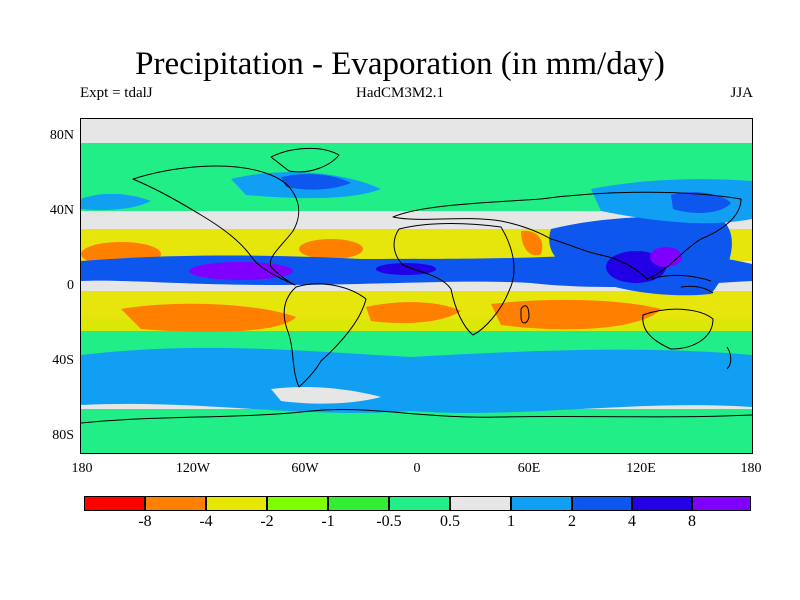 The image size is (800, 600). What do you see at coordinates (389, 521) in the screenshot?
I see `colorbar-label: -0.5` at bounding box center [389, 521].